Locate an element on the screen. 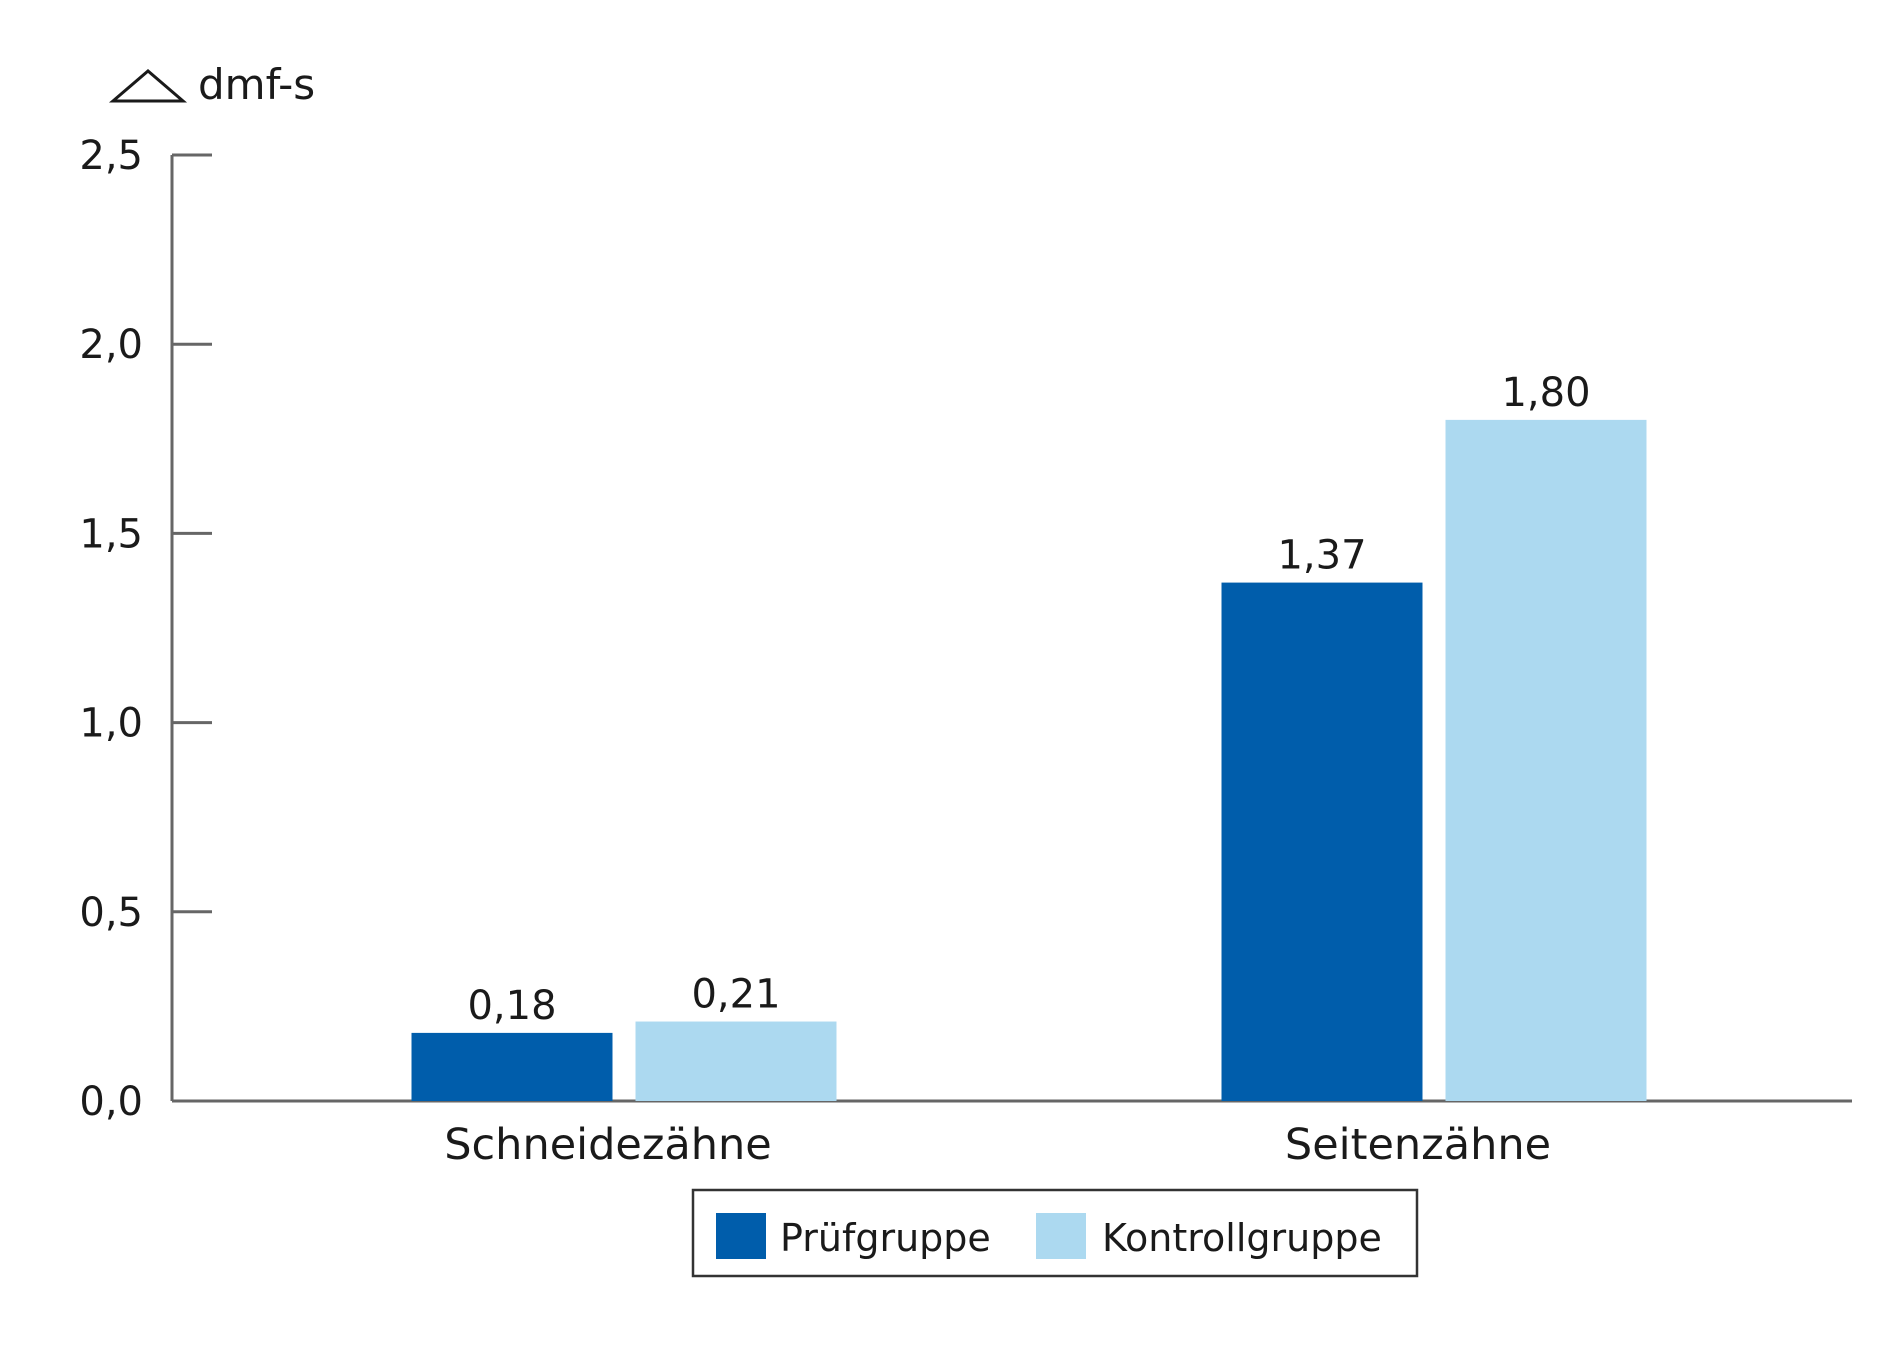 Image resolution: width=1900 pixels, height=1368 pixels. legend: Prüfgruppe Kontrollgruppe is located at coordinates (1055, 1233).